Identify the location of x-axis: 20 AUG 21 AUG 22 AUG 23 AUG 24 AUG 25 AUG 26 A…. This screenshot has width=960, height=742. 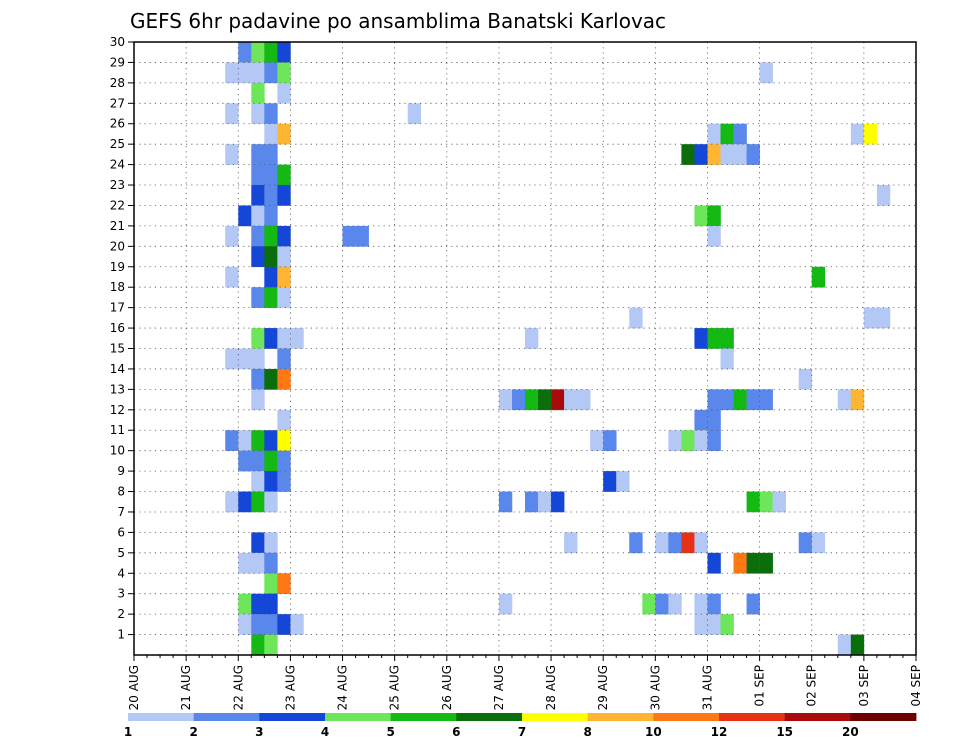
(525, 682).